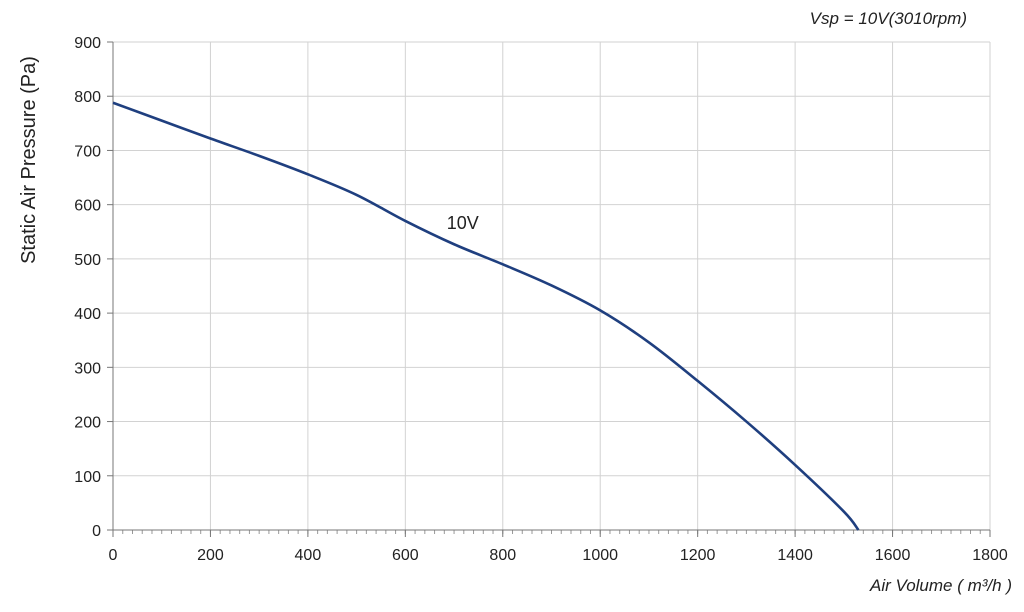 Image resolution: width=1024 pixels, height=612 pixels. What do you see at coordinates (87, 423) in the screenshot?
I see `y-tick-label: 200` at bounding box center [87, 423].